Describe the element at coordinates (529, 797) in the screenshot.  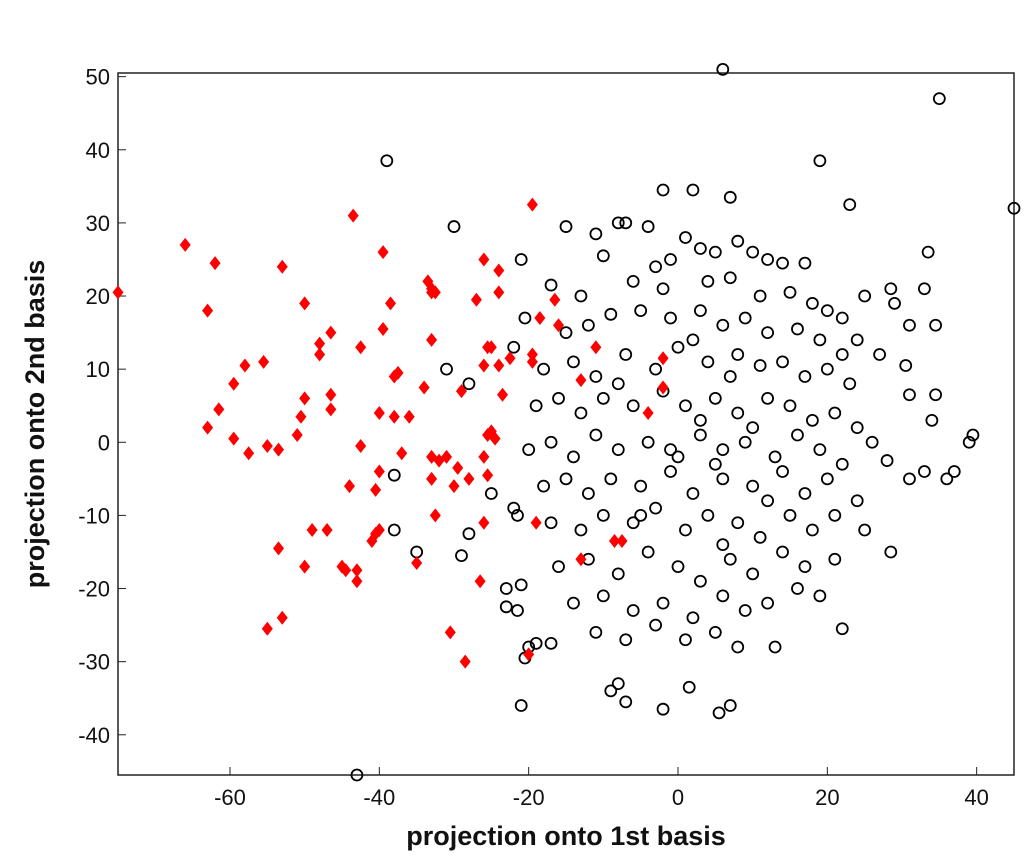
I see `x-tick-label: -20` at that location.